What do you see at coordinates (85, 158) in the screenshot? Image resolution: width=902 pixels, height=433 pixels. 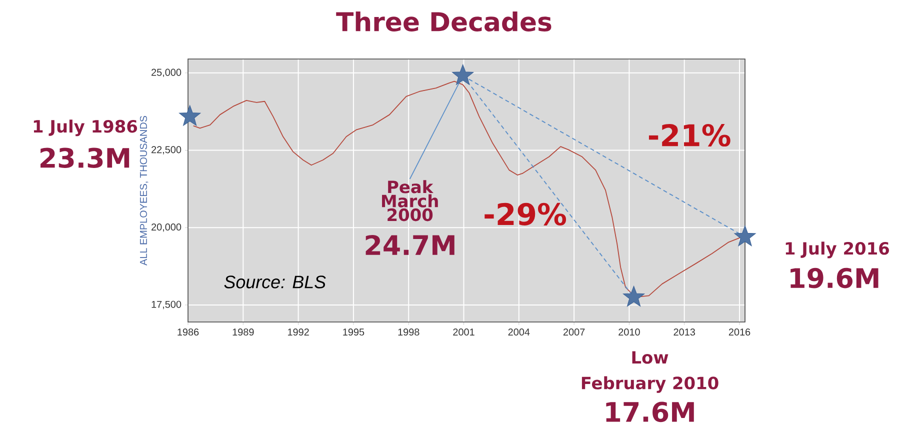 I see `text: 23.3M` at bounding box center [85, 158].